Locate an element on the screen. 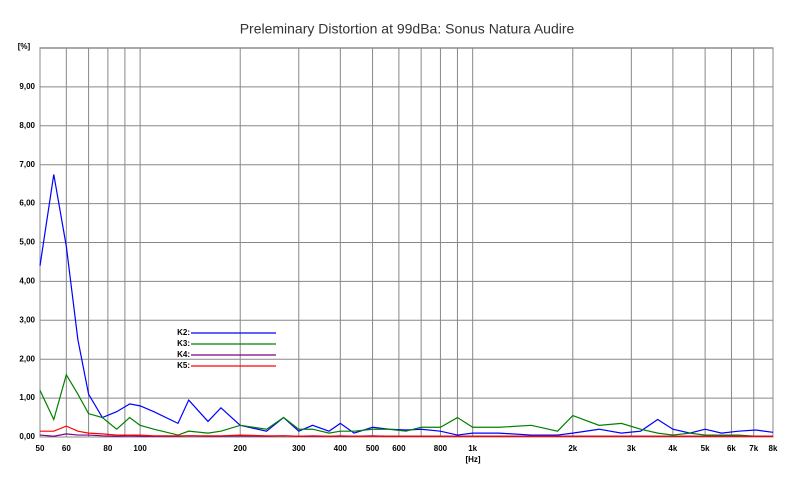 This screenshot has height=490, width=800. y-tick-label: 0,00 is located at coordinates (27, 436).